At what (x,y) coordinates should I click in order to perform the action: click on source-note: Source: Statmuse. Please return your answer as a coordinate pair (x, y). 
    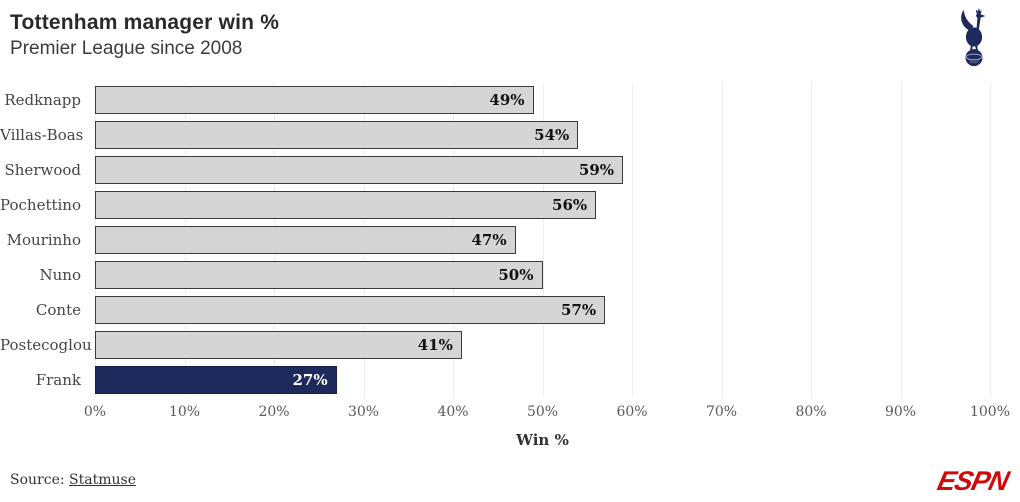
    Looking at the image, I should click on (73, 480).